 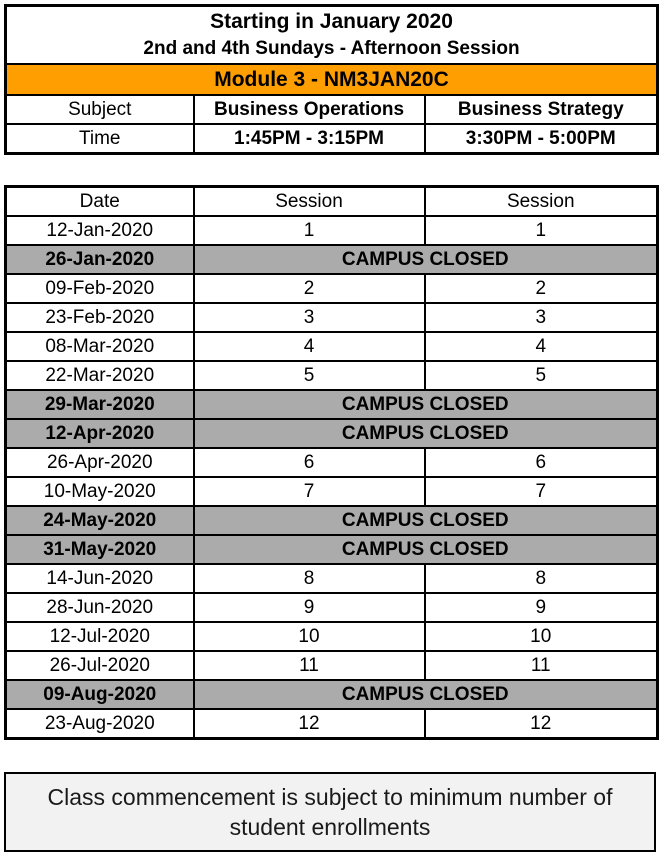 What do you see at coordinates (99, 462) in the screenshot?
I see `date-cell: 26-Apr-2020` at bounding box center [99, 462].